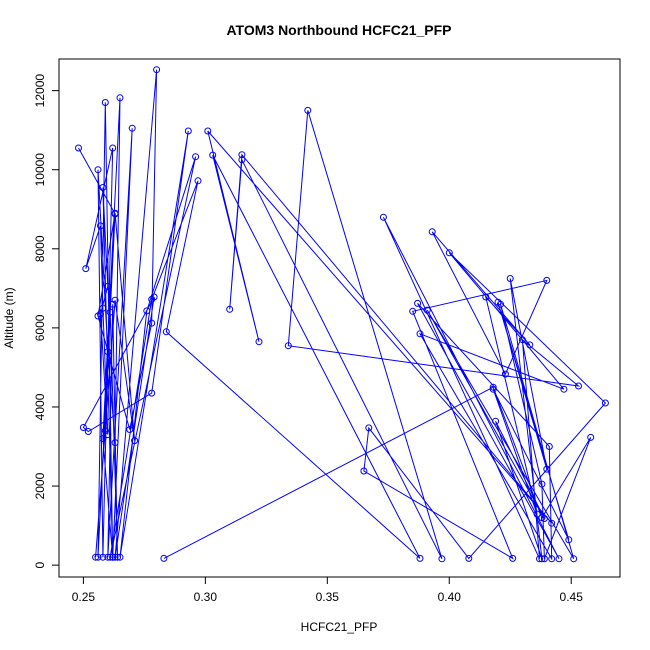 This screenshot has height=650, width=650. I want to click on y-tick-label: 12000, so click(40, 91).